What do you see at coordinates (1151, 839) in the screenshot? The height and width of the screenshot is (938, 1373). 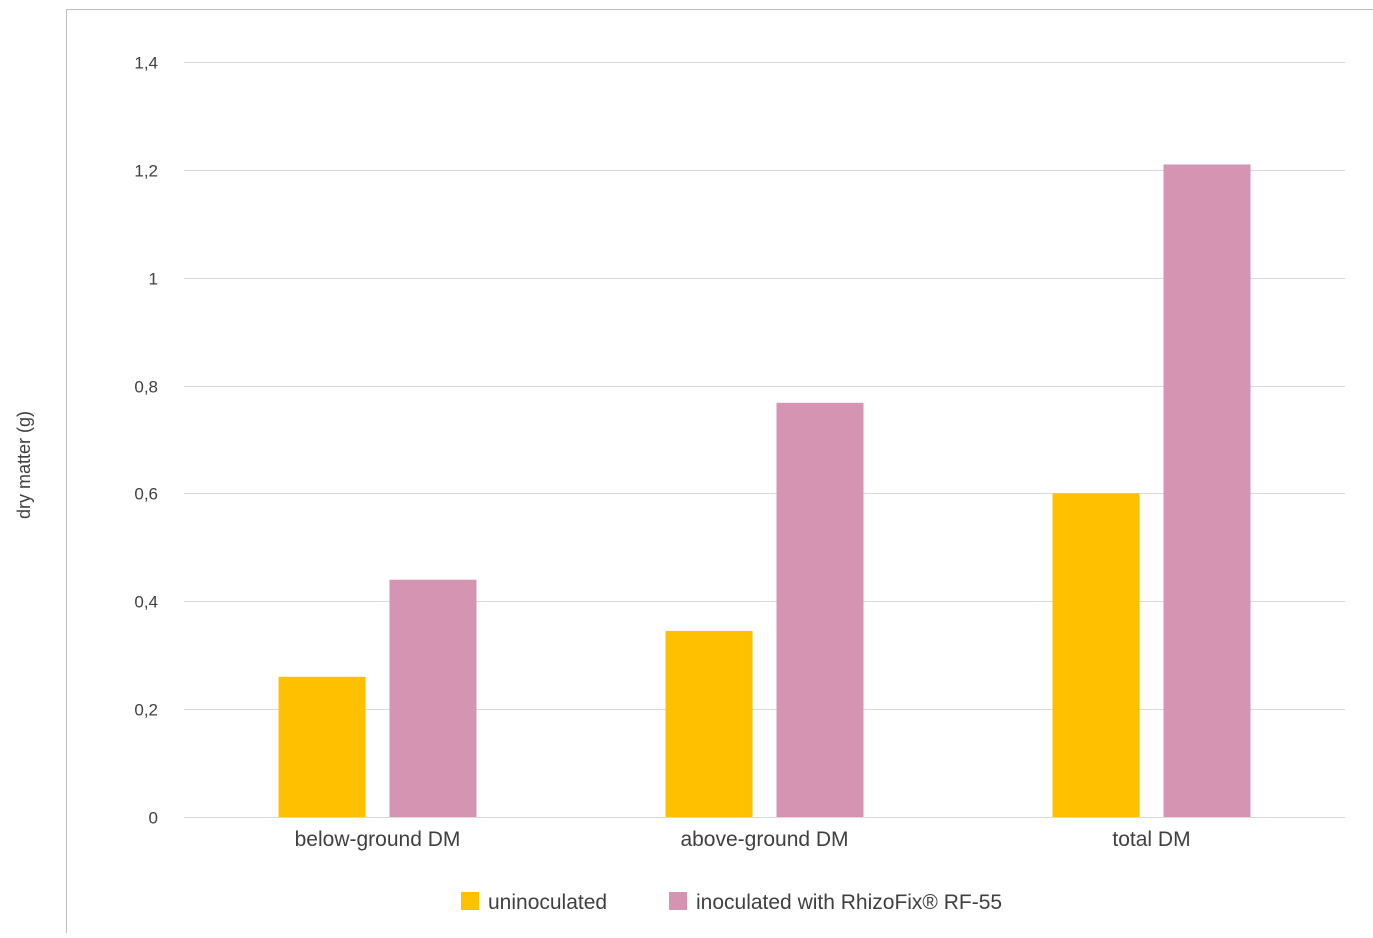 I see `x-category-label: total DM` at bounding box center [1151, 839].